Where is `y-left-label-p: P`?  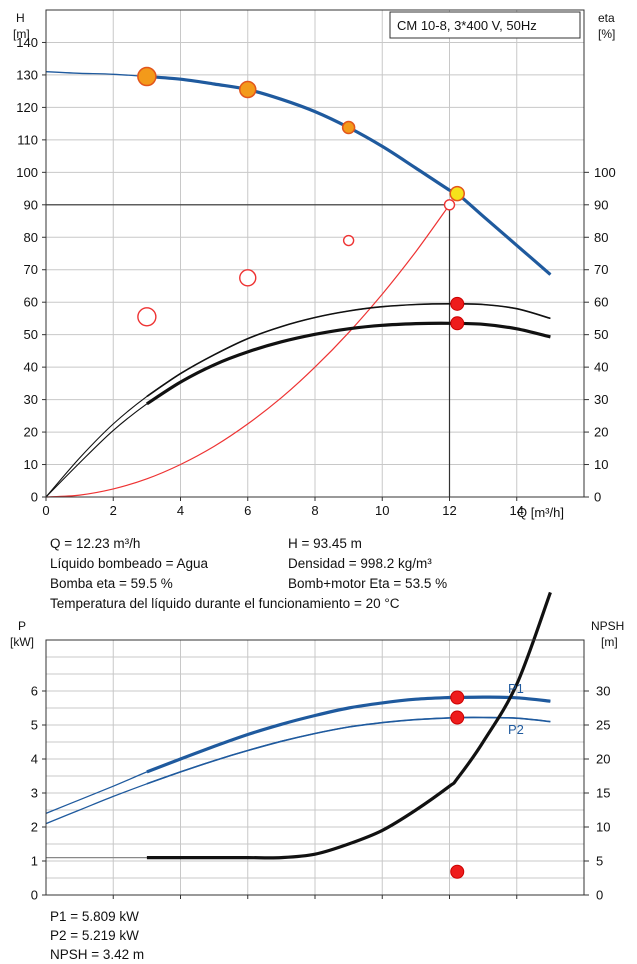
y-left-label-p: P is located at coordinates (22, 626).